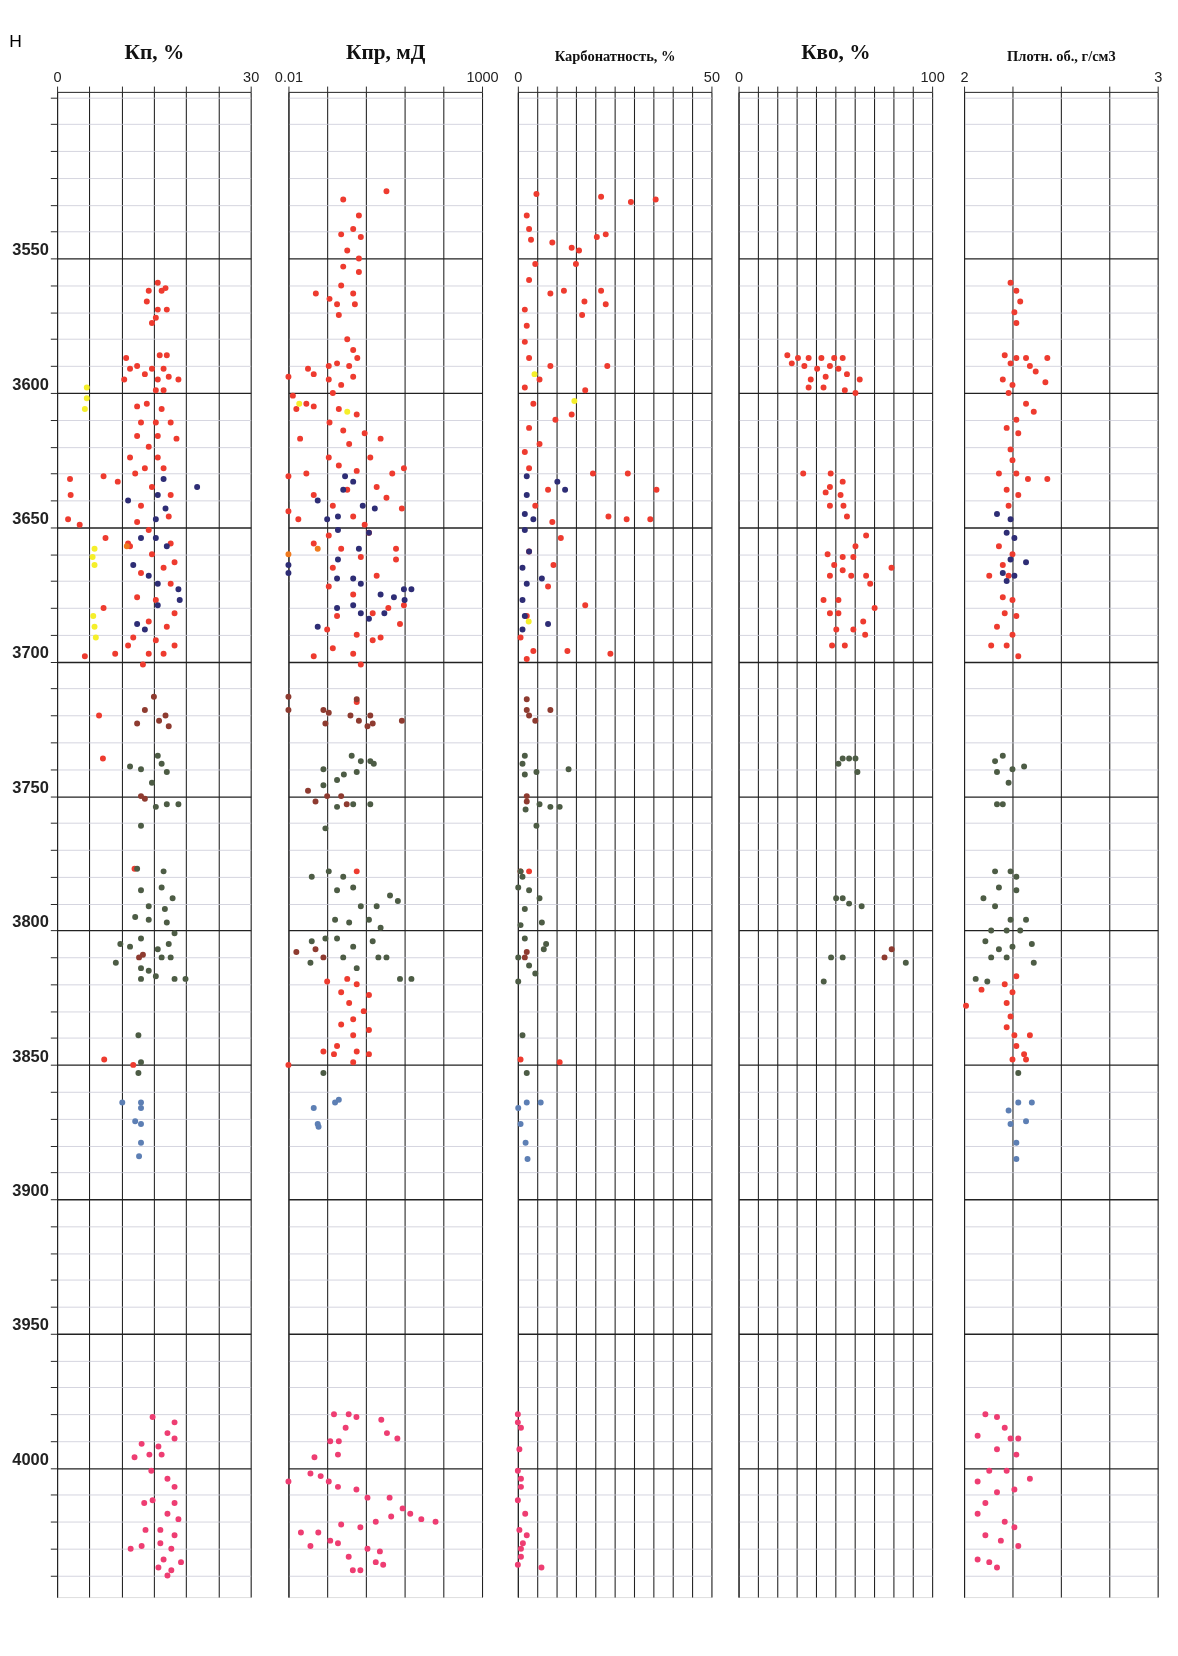 Image resolution: width=1178 pixels, height=1656 pixels. Describe the element at coordinates (615, 56) in the screenshot. I see `x-axis-title: Карбонатность, %` at that location.